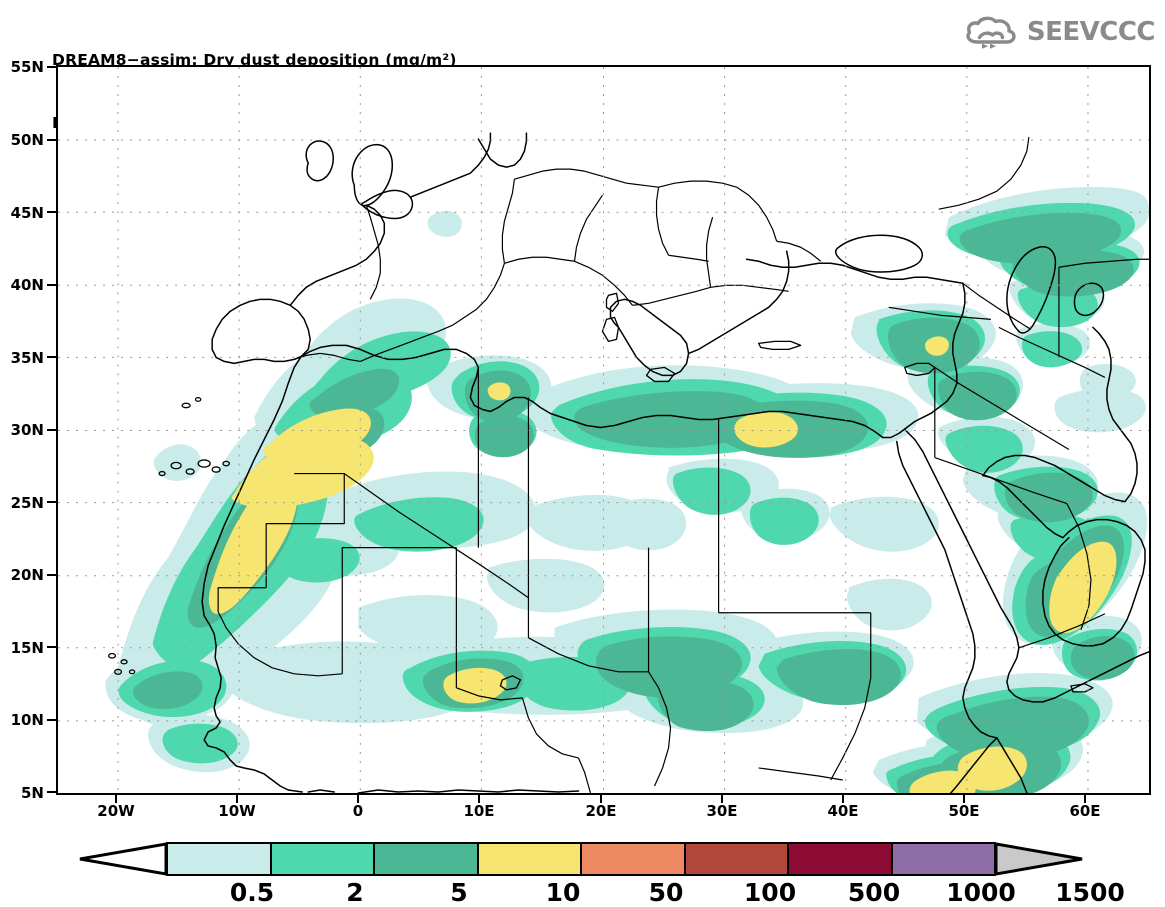  I want to click on y-tick-25N, so click(51, 502).